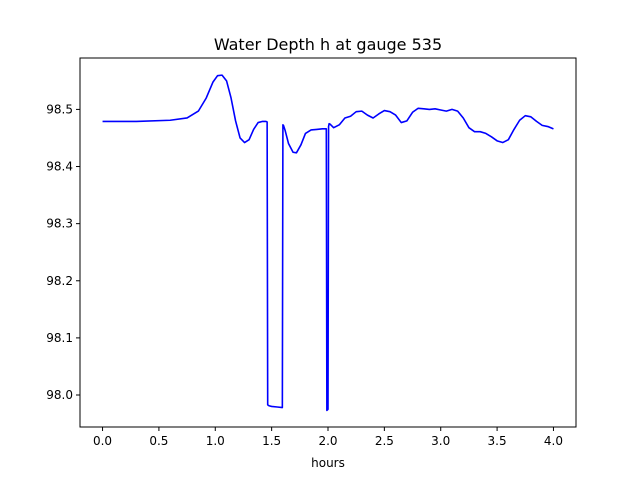  What do you see at coordinates (59, 395) in the screenshot?
I see `y-tick-label: 98.0` at bounding box center [59, 395].